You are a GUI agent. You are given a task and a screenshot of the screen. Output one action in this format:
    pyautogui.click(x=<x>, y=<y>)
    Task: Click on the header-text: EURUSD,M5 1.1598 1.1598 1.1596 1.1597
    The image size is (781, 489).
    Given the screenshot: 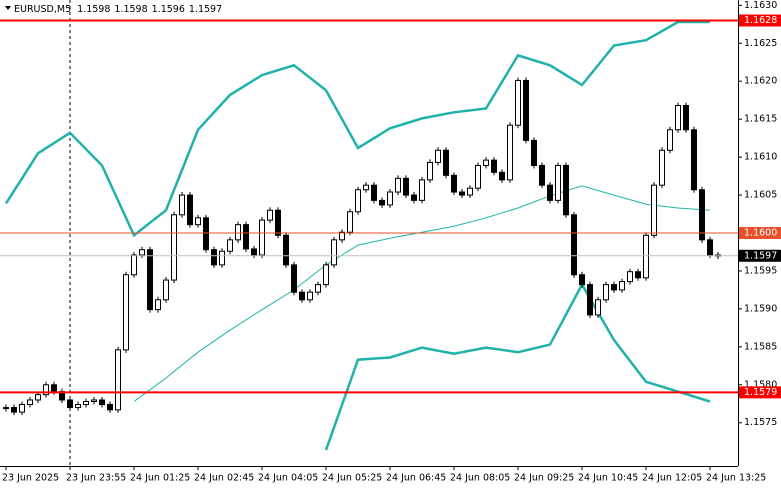 What is the action you would take?
    pyautogui.click(x=118, y=9)
    